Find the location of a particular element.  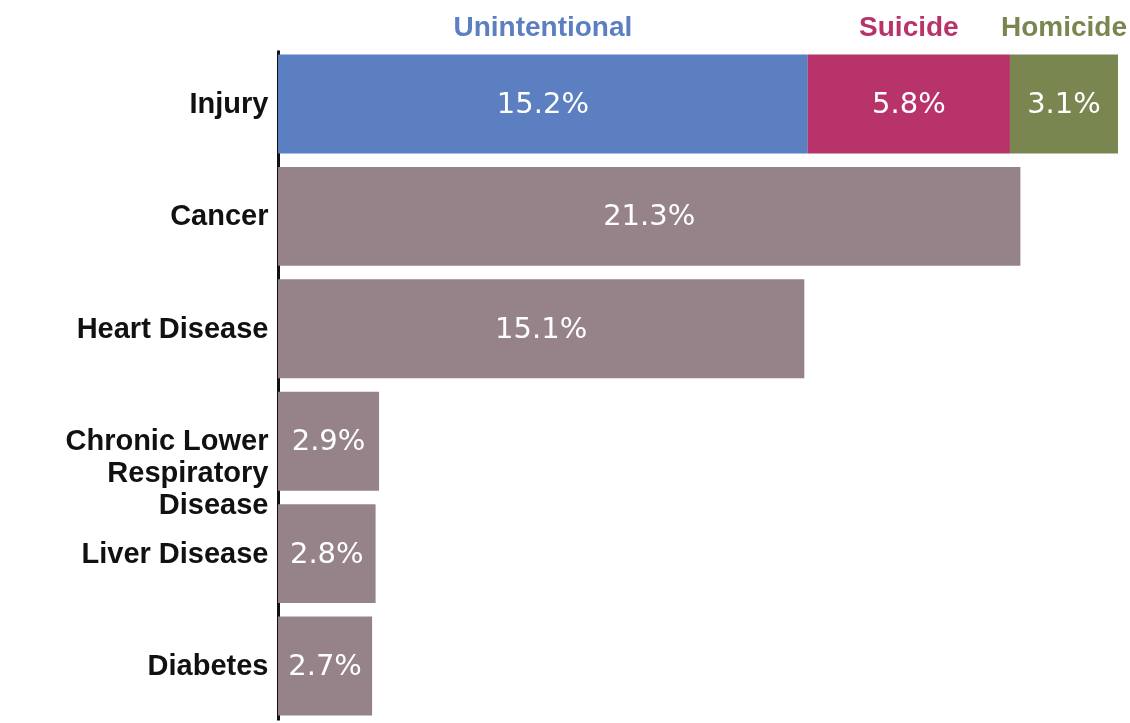

data-label: 21.3% is located at coordinates (649, 215).